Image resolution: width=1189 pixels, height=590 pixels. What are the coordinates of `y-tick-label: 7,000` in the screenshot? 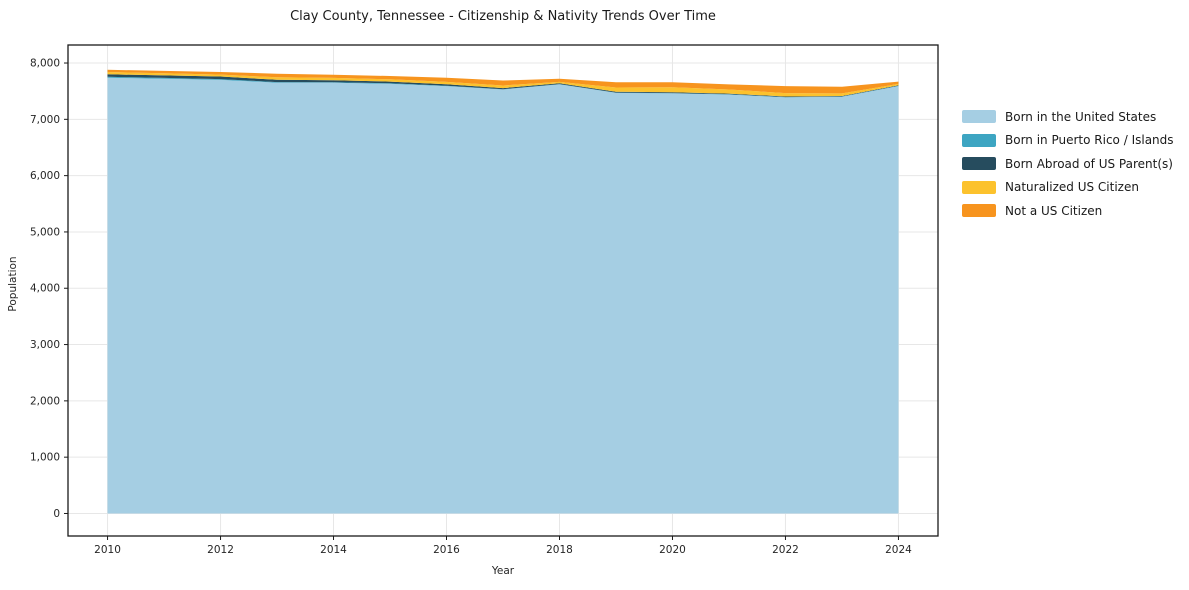 It's located at (45, 120).